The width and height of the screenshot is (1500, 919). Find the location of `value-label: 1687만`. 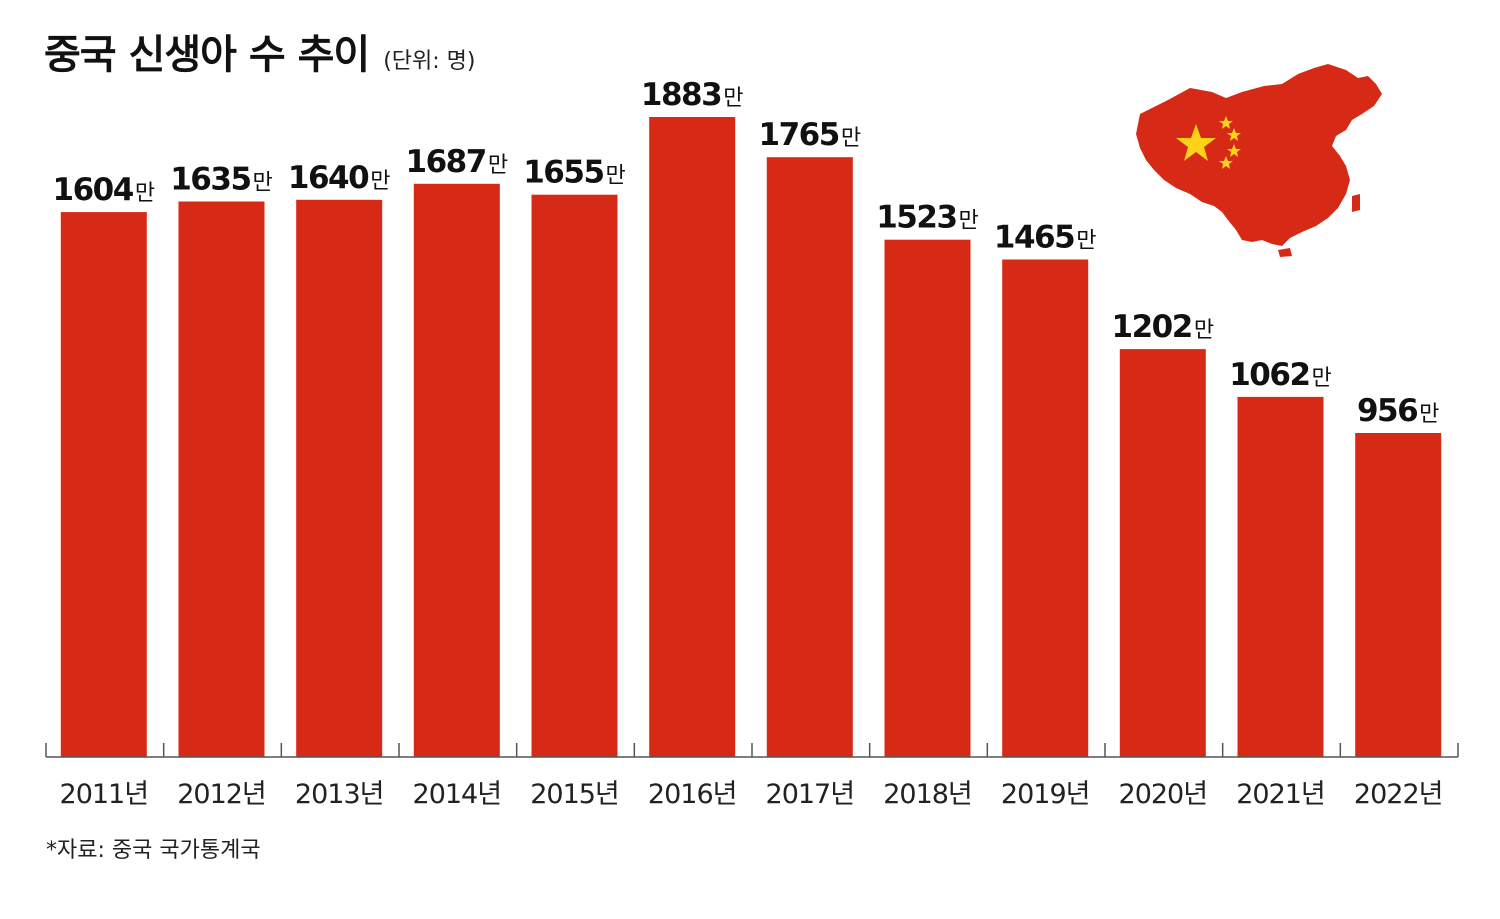

value-label: 1687만 is located at coordinates (457, 162).